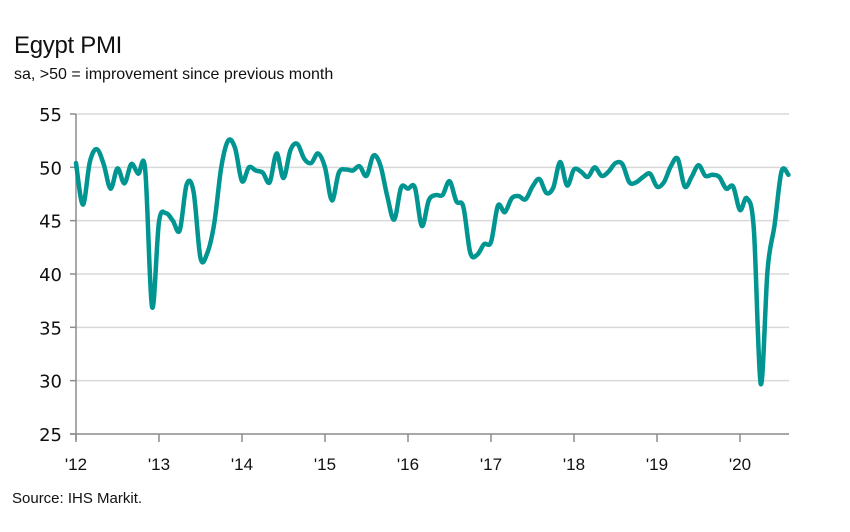 The image size is (850, 532). What do you see at coordinates (657, 464) in the screenshot?
I see `x-tick-label: '19` at bounding box center [657, 464].